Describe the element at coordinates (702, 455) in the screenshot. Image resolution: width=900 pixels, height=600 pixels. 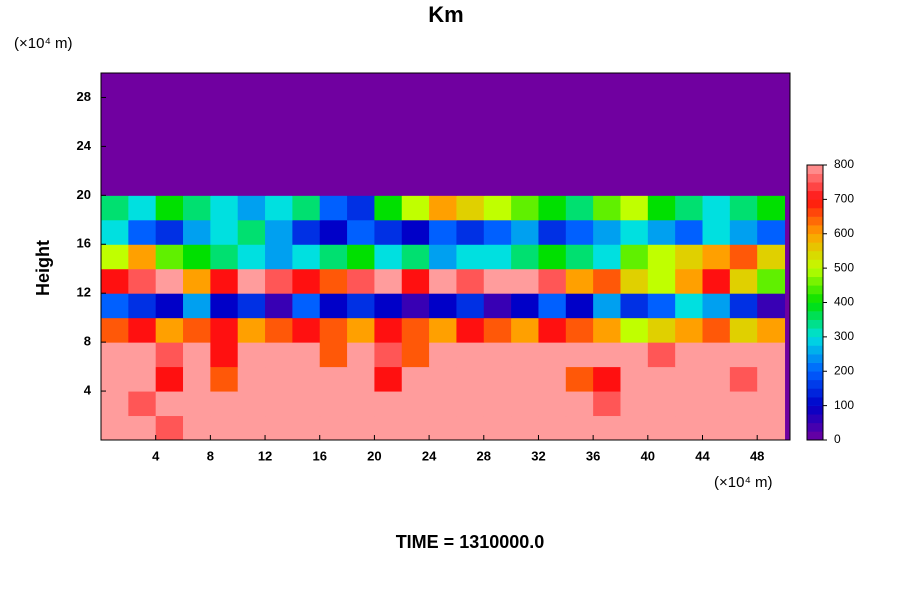
I see `x-tick-label: 44` at that location.